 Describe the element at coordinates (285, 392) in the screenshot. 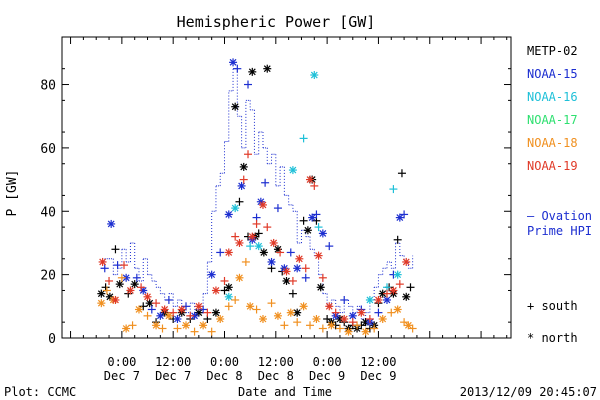

I see `x-axis-label: Date and Time` at that location.